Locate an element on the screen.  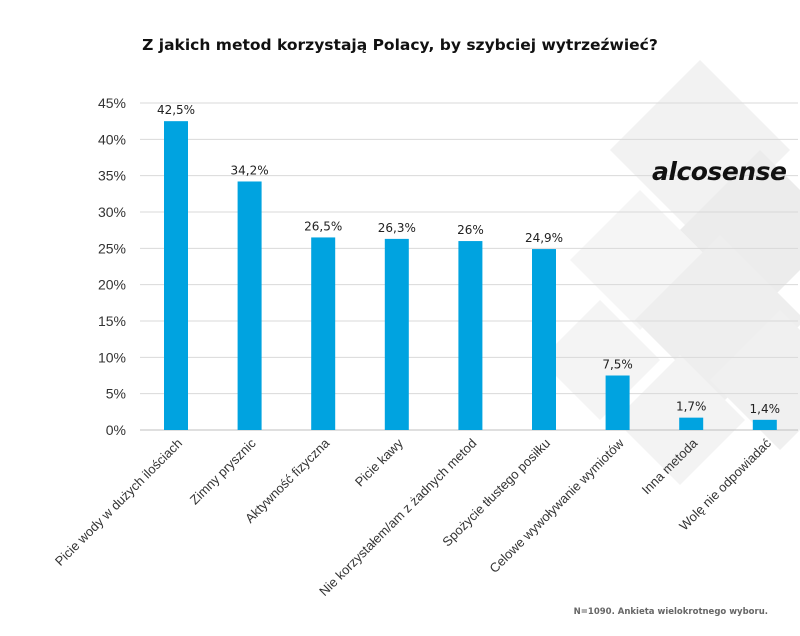
data-label: 42,5% is located at coordinates (176, 110).